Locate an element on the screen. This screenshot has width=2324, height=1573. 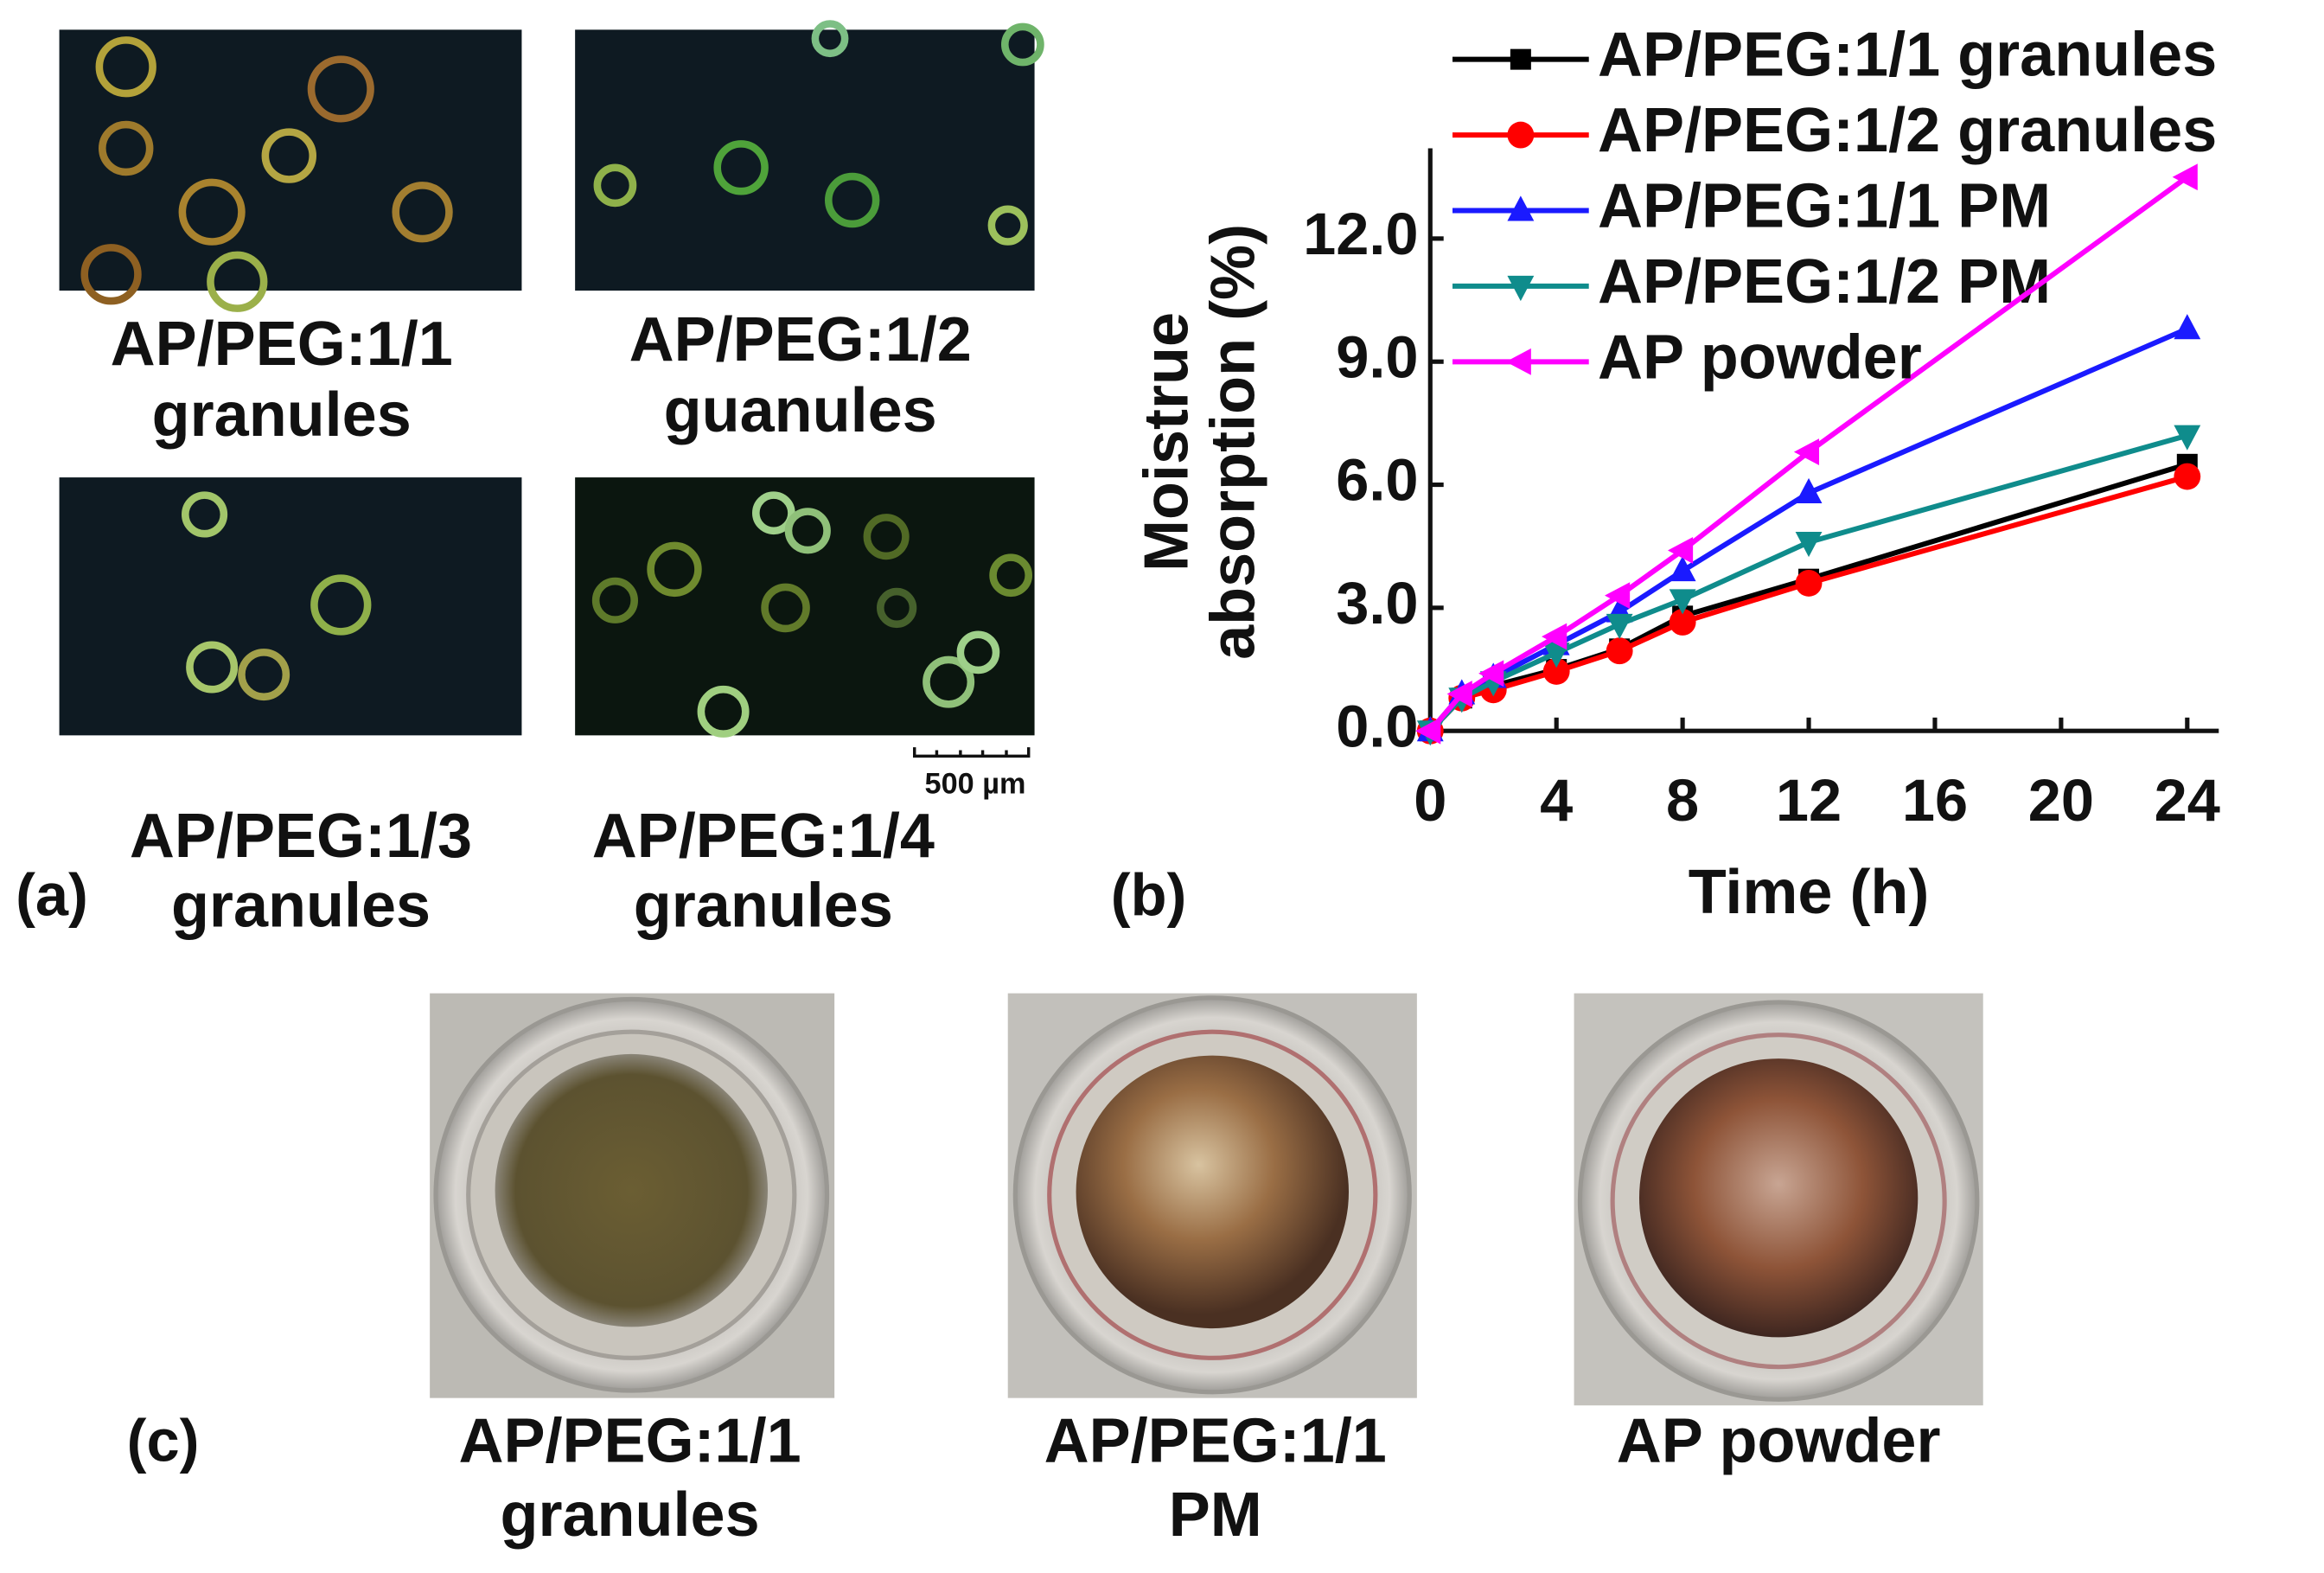
caption: AP/PEG:1/2 is located at coordinates (800, 339).